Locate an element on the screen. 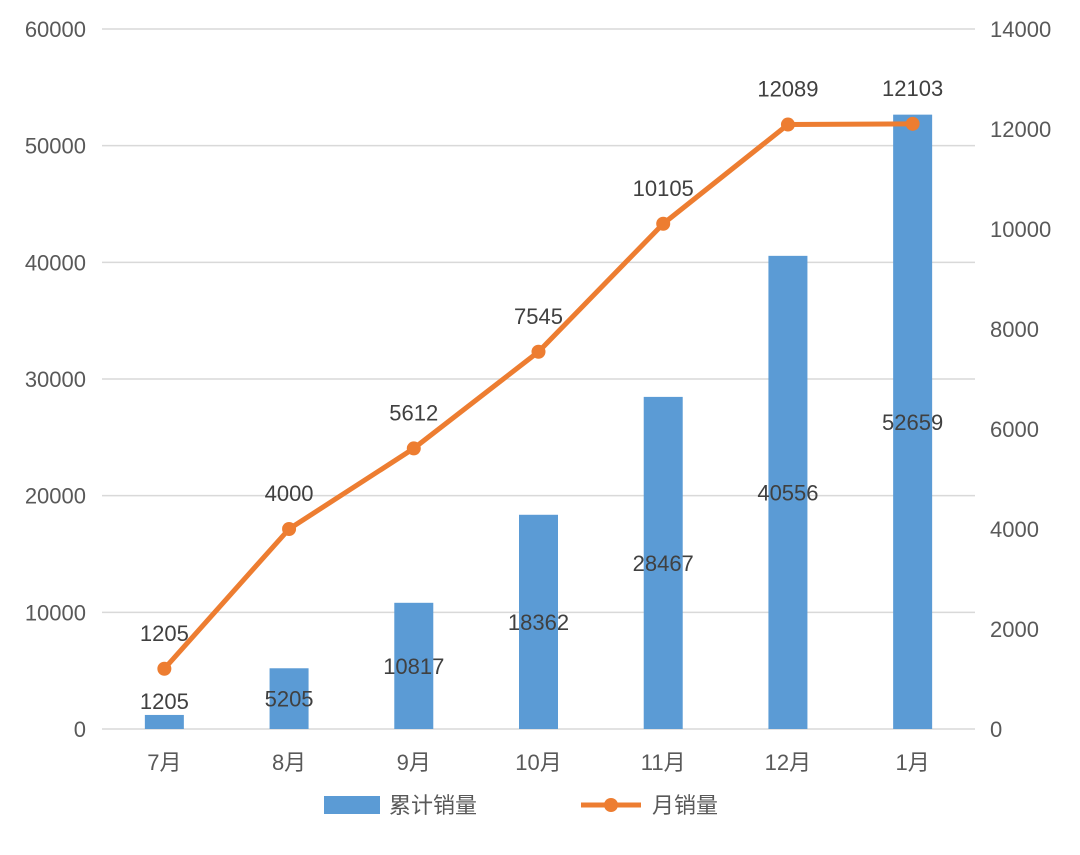 The width and height of the screenshot is (1080, 855). bar-data-label: 18362 is located at coordinates (538, 622).